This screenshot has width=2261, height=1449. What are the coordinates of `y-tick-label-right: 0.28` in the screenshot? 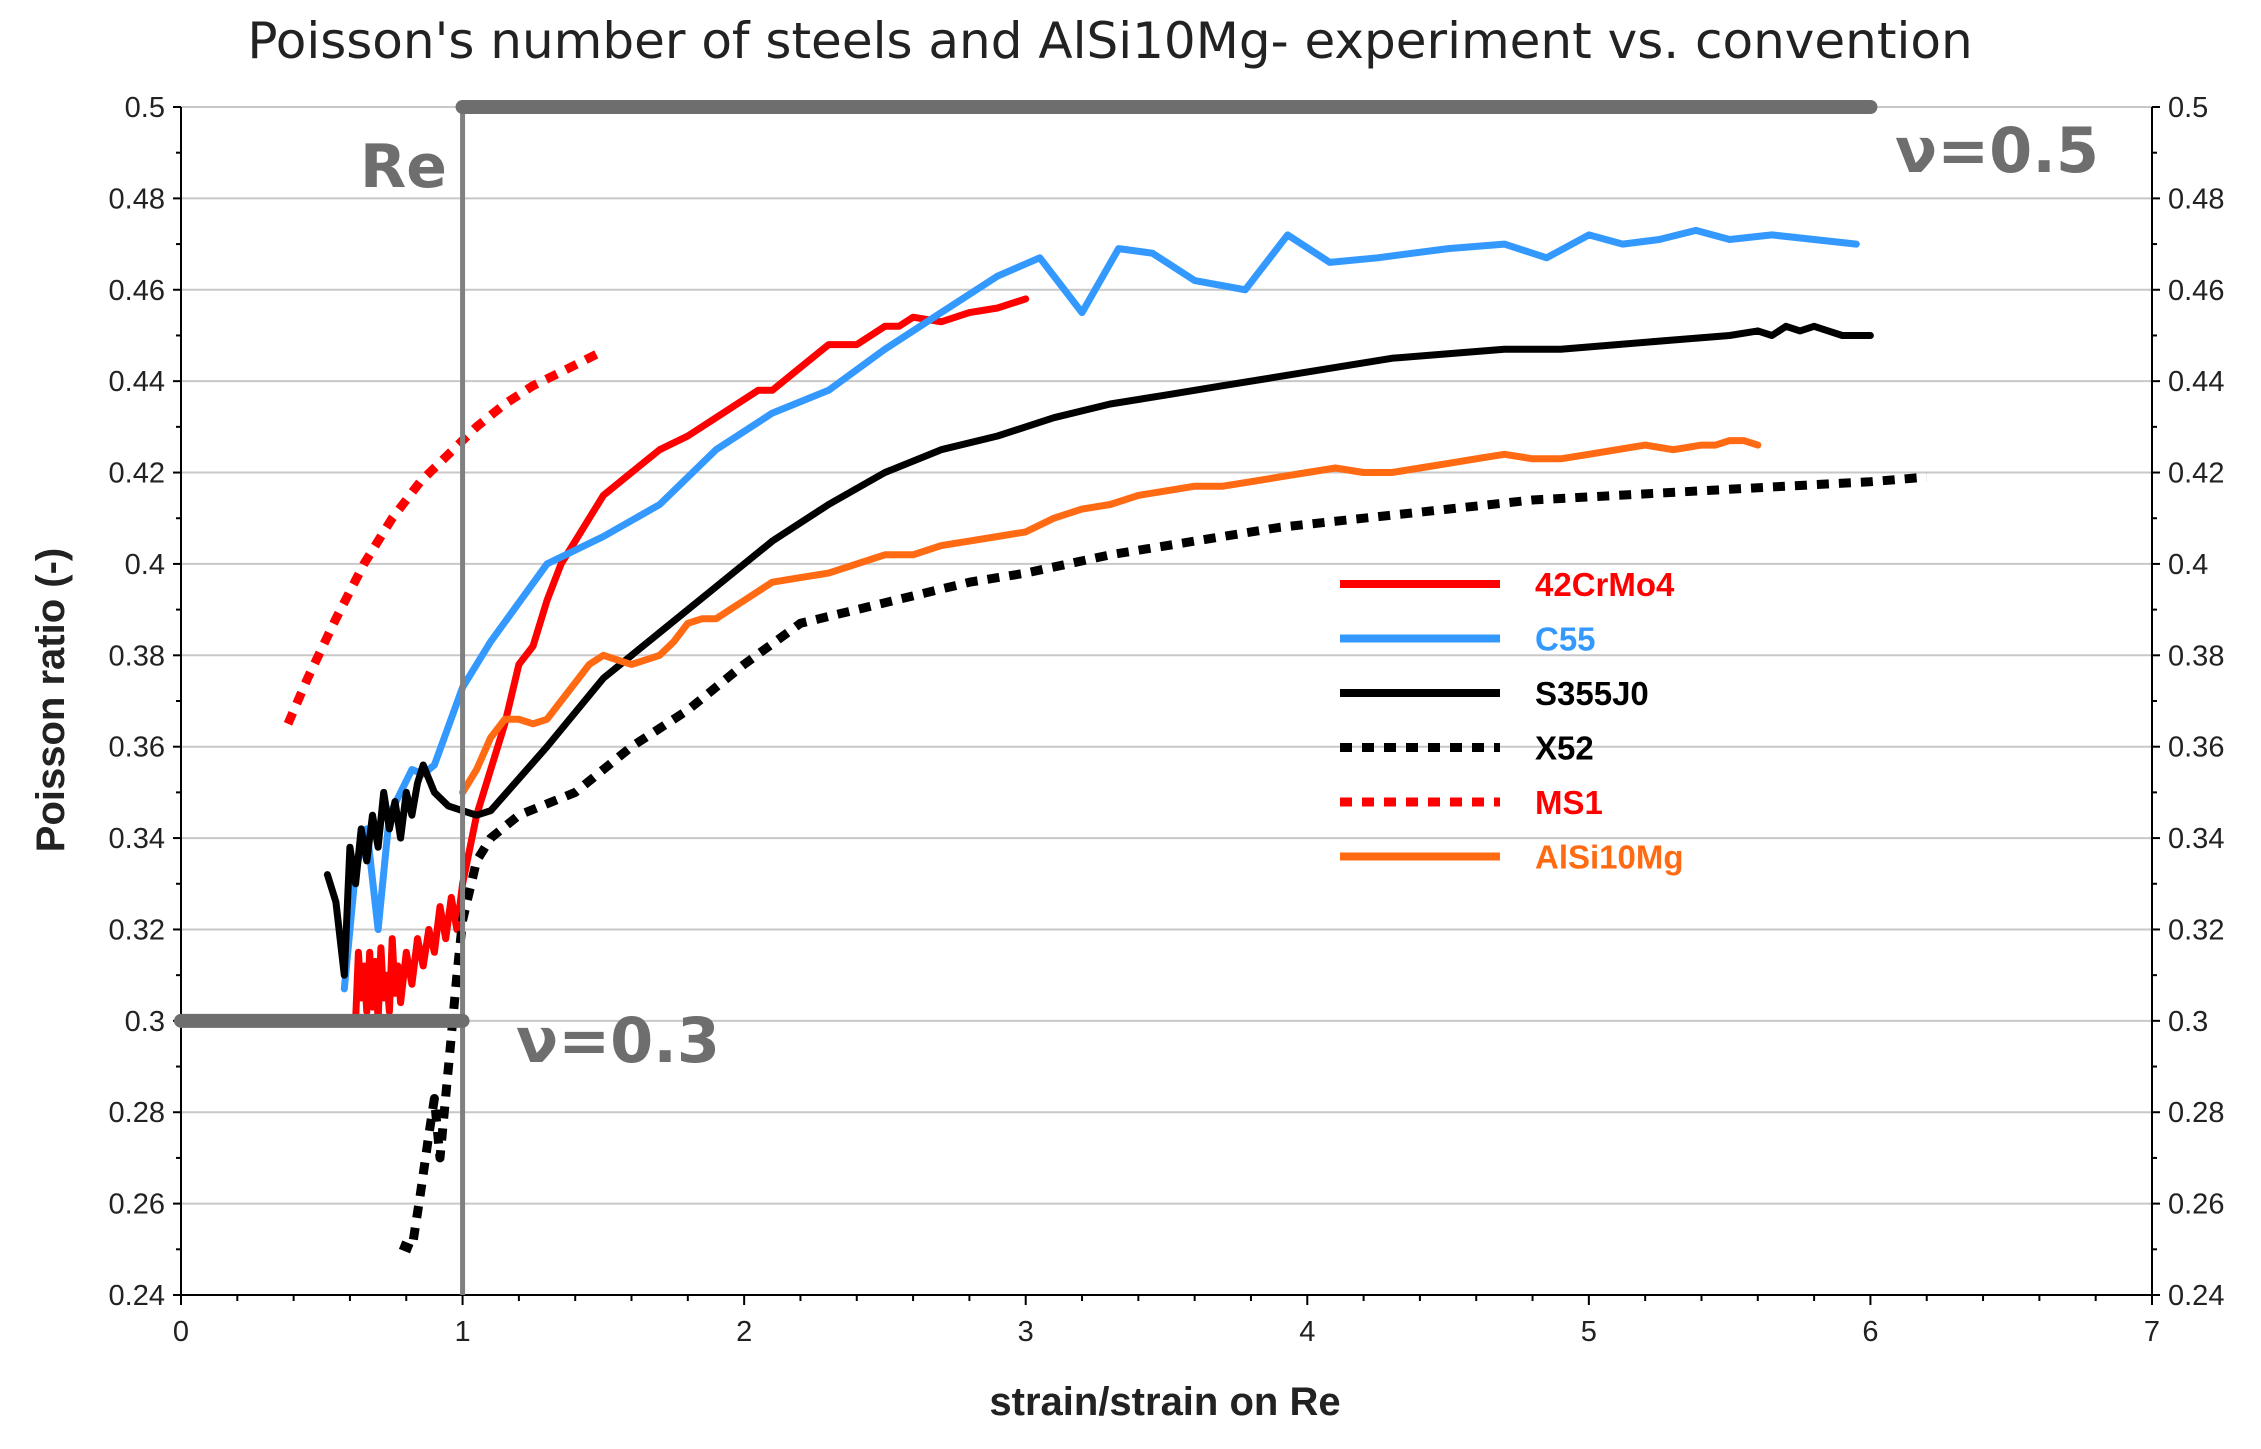 It's located at (2196, 1113).